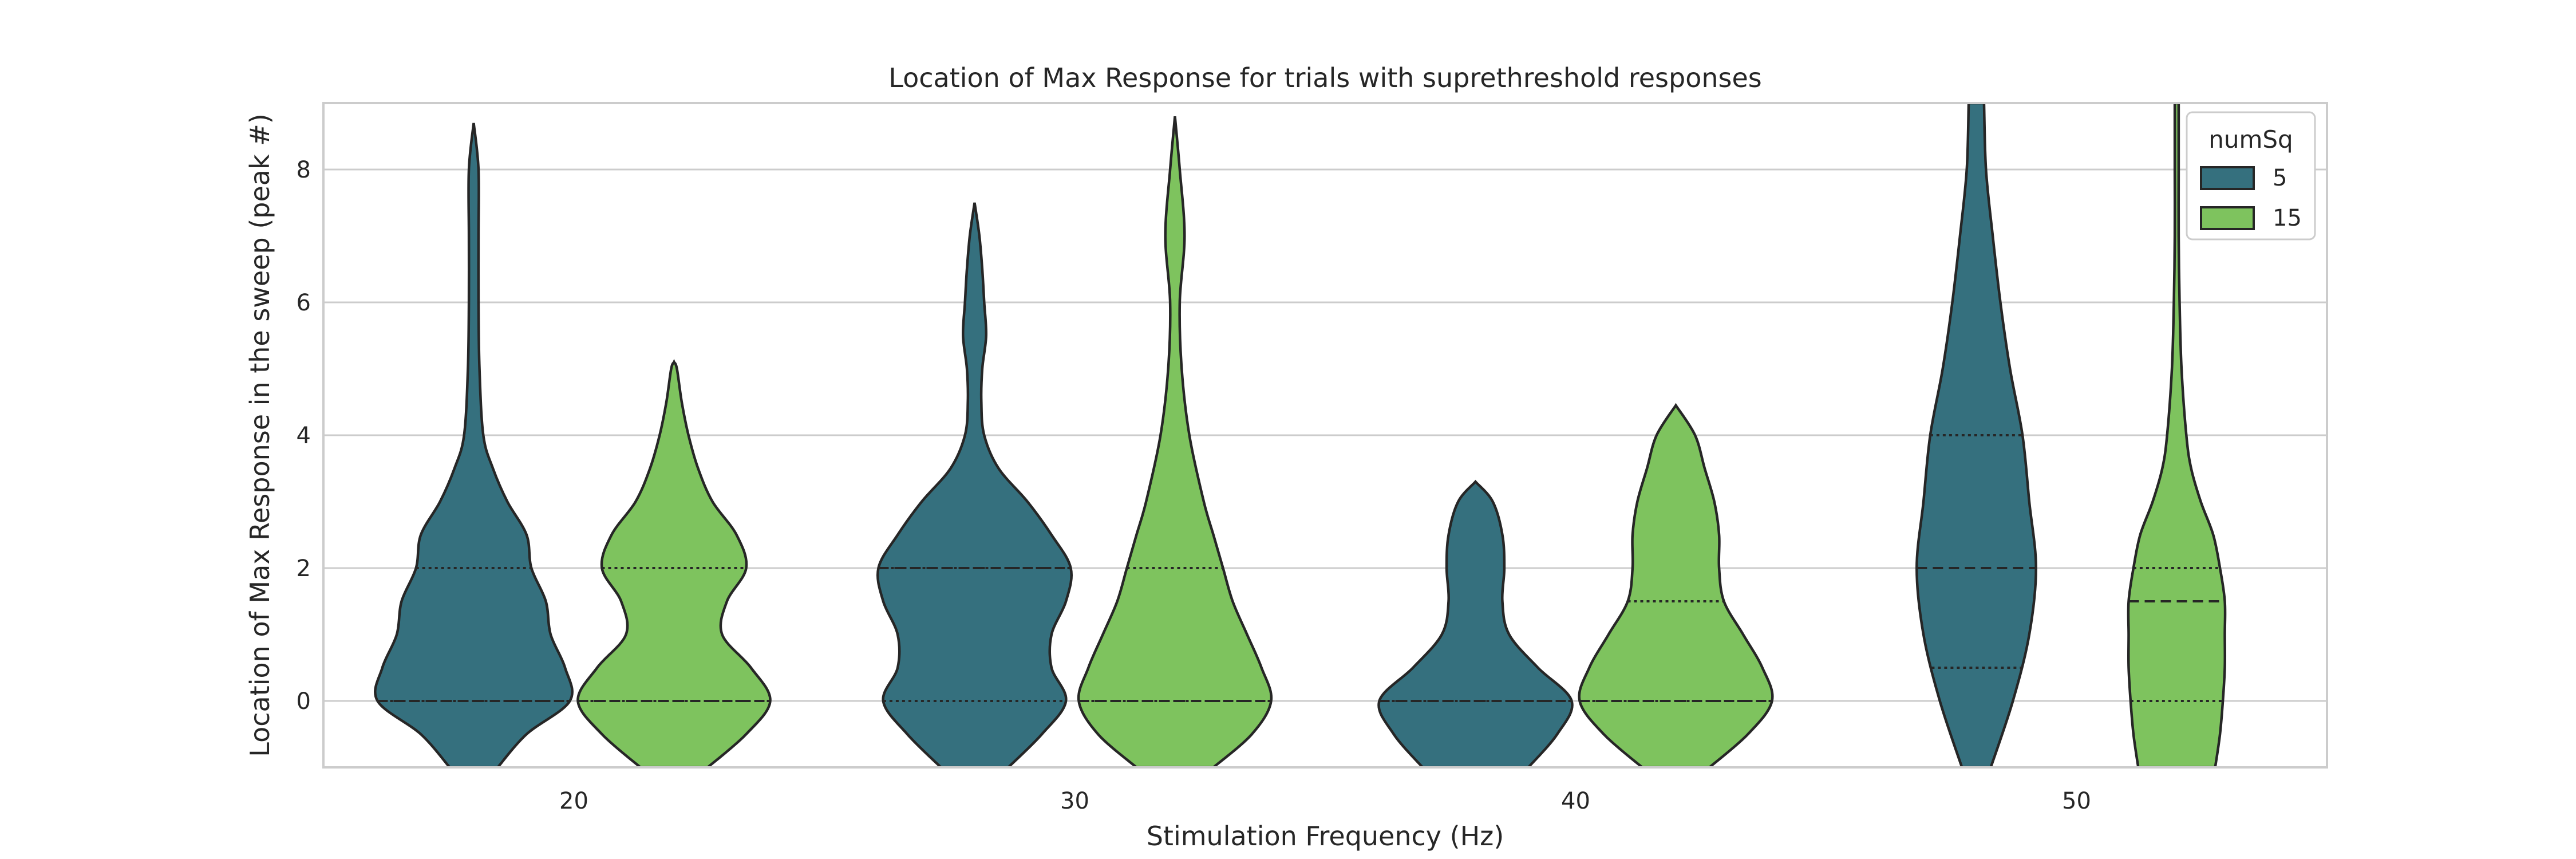 The width and height of the screenshot is (2576, 859). What do you see at coordinates (304, 568) in the screenshot?
I see `y-tick-label: 2` at bounding box center [304, 568].